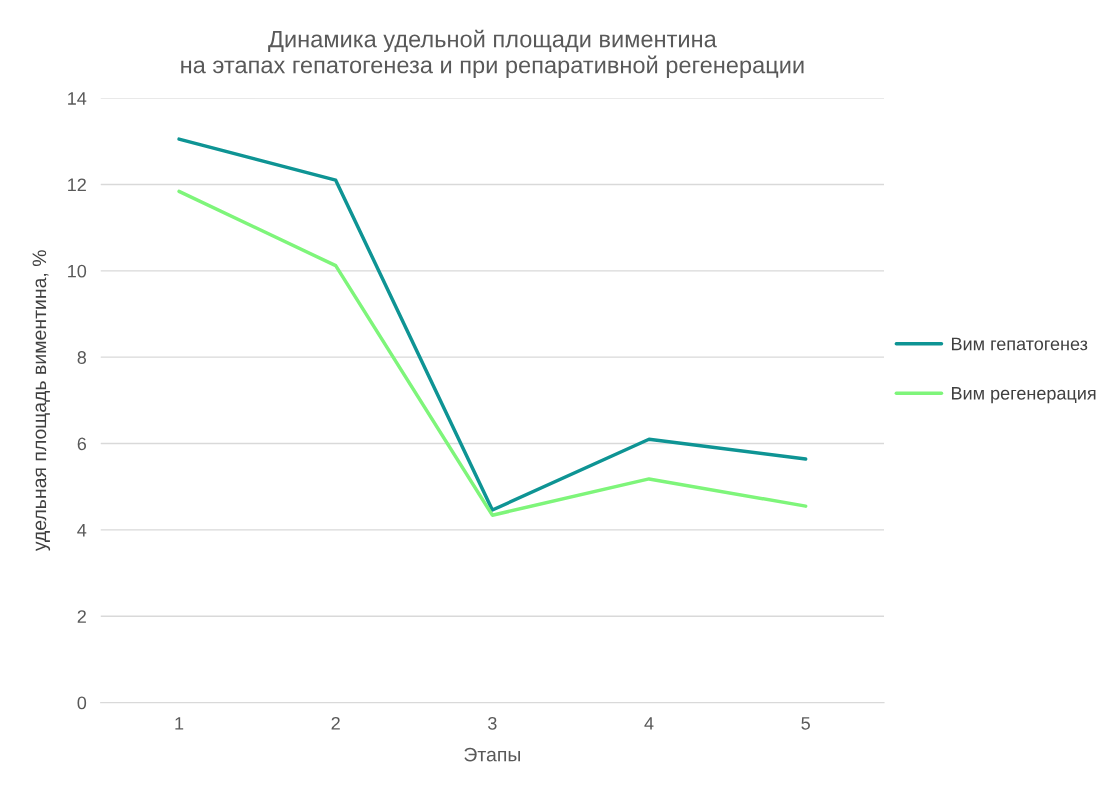 The height and width of the screenshot is (785, 1119). Describe the element at coordinates (1023, 395) in the screenshot. I see `legend-label: Вим регенерация` at that location.